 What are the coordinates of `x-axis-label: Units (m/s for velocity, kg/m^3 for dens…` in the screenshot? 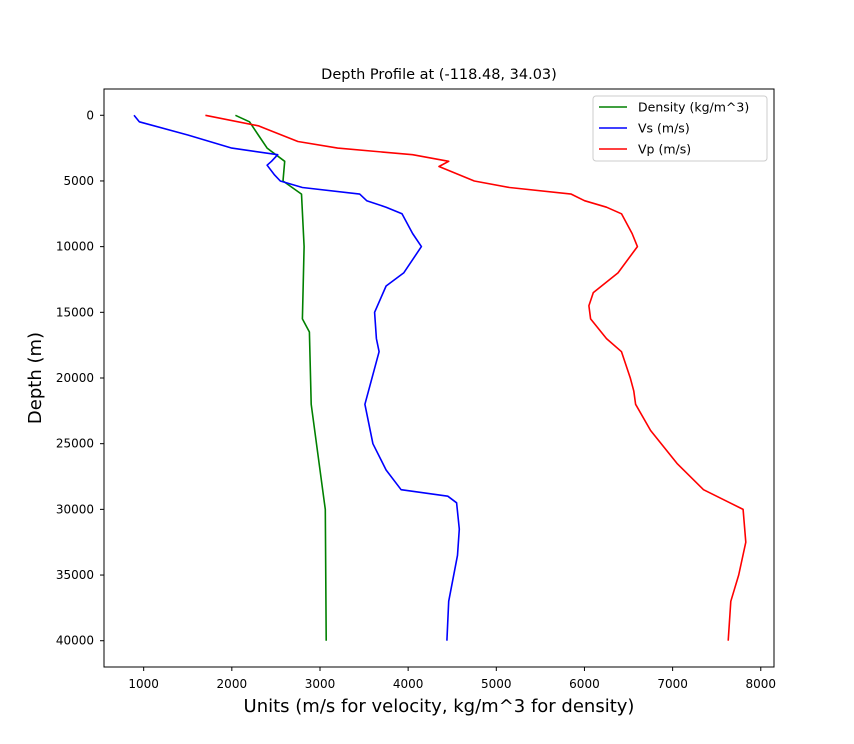 It's located at (439, 706).